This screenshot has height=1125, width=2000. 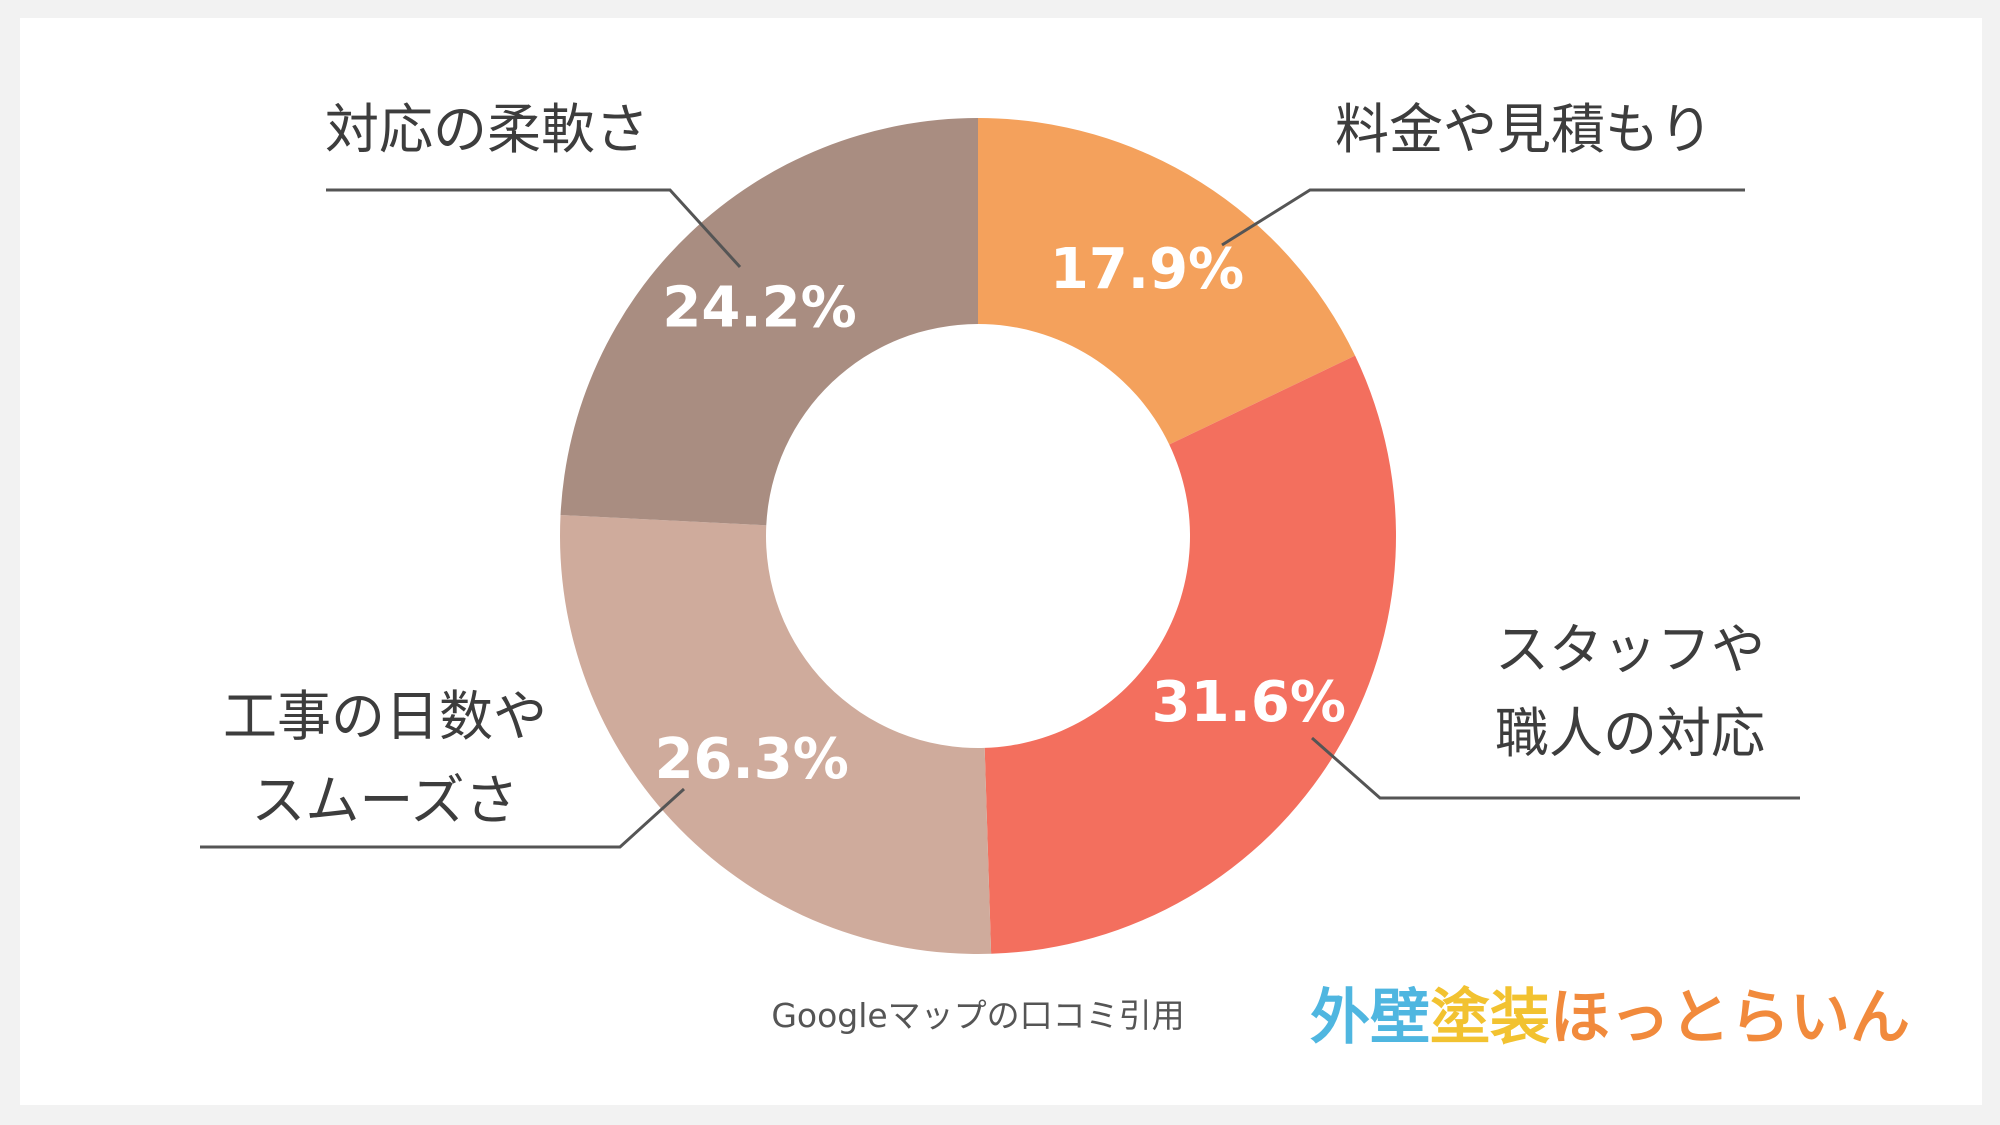 I want to click on logo-part-gaiheki: 外壁, so click(x=1370, y=1018).